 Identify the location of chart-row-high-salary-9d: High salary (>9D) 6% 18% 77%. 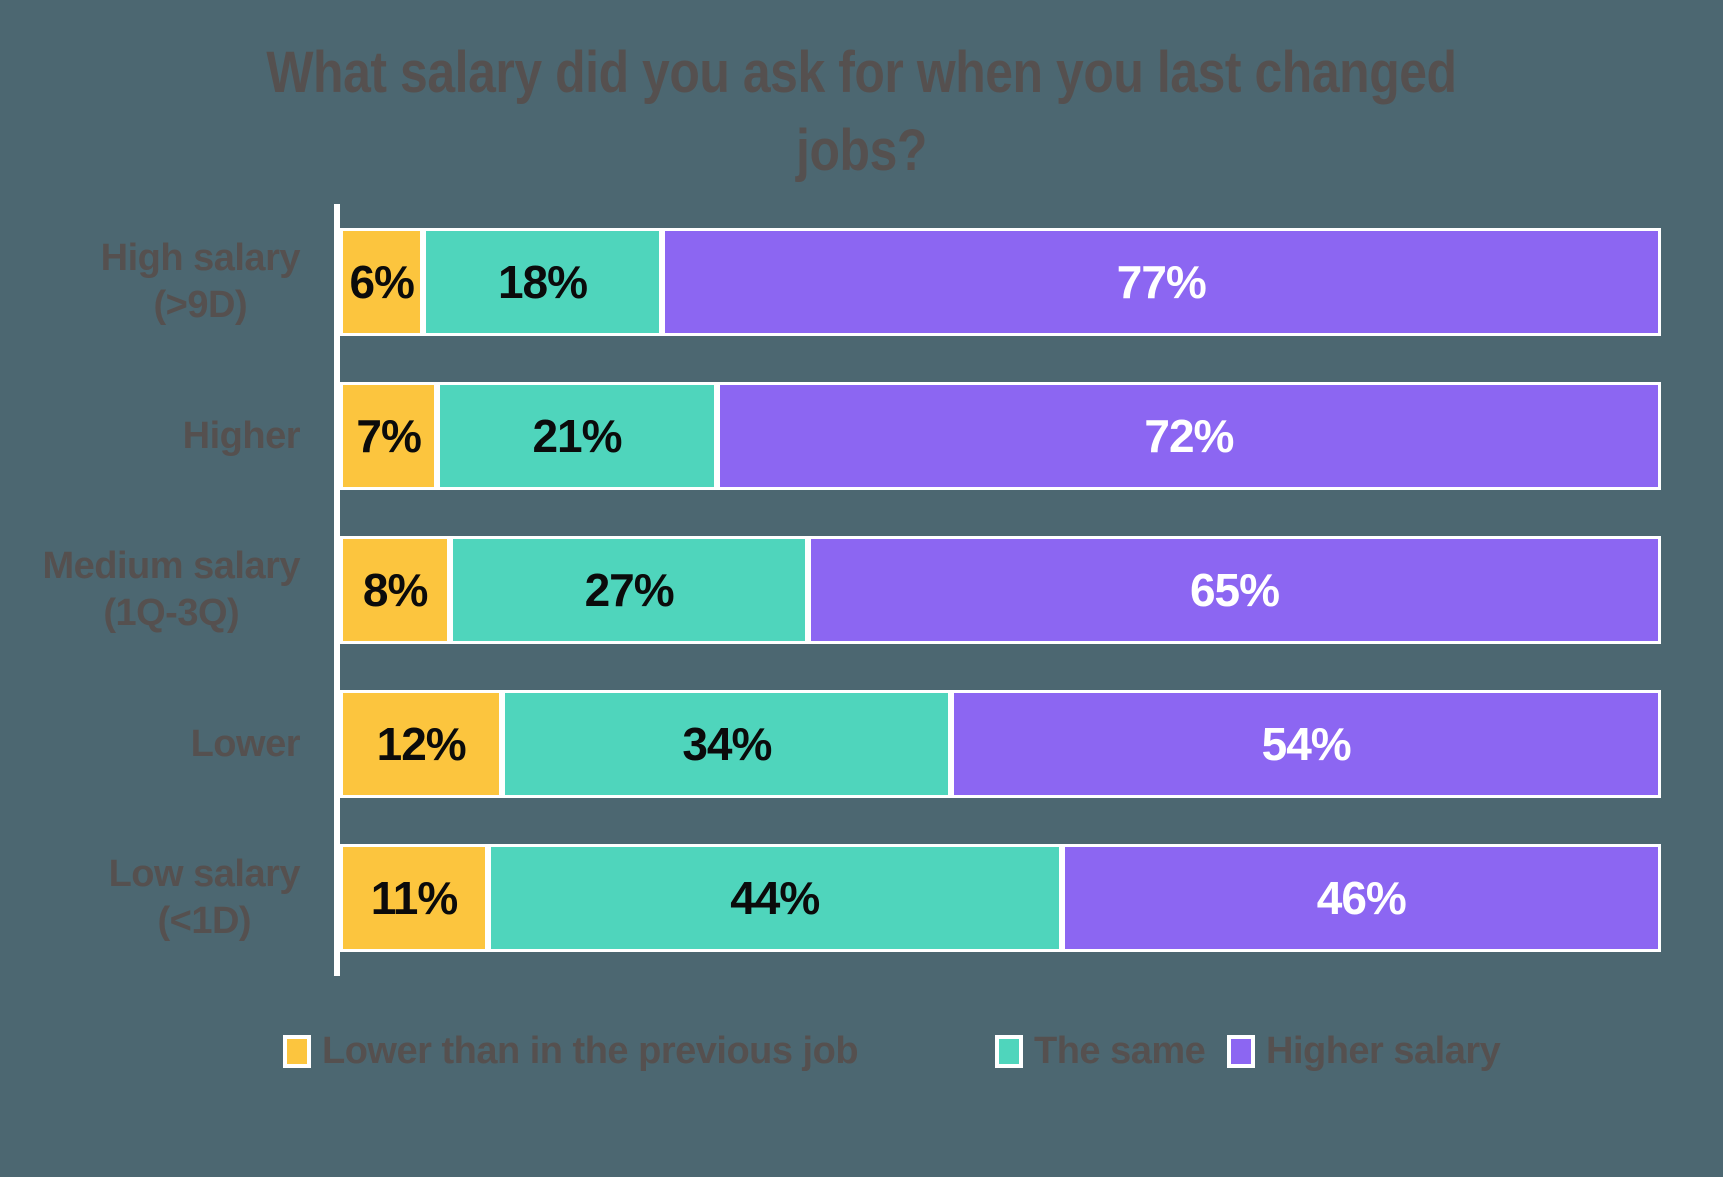
(830, 282).